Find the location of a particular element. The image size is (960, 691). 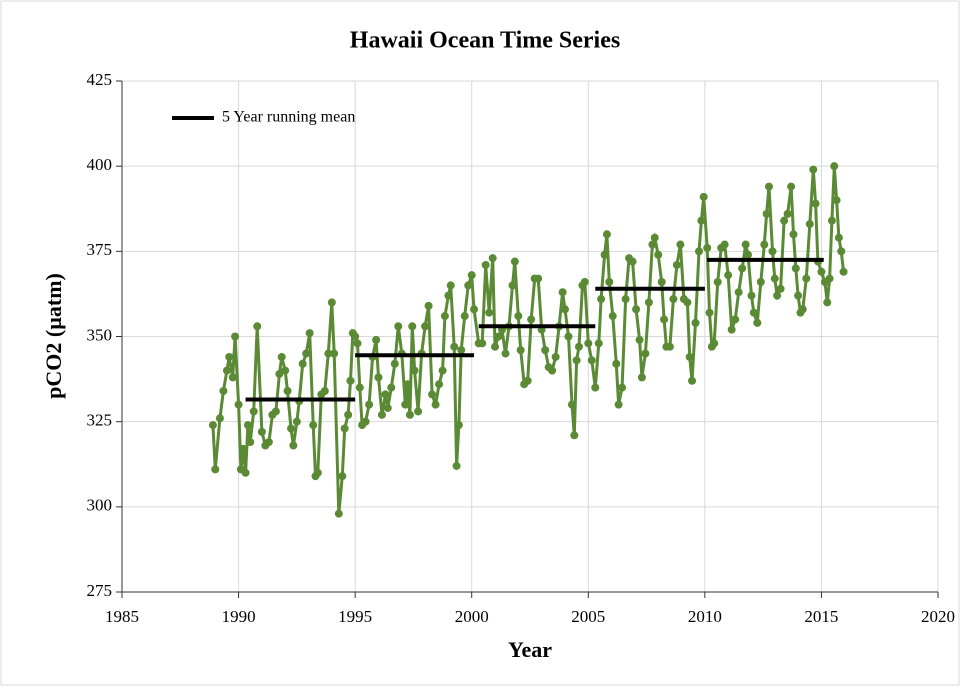

y-tick-label: 425 is located at coordinates (100, 79).